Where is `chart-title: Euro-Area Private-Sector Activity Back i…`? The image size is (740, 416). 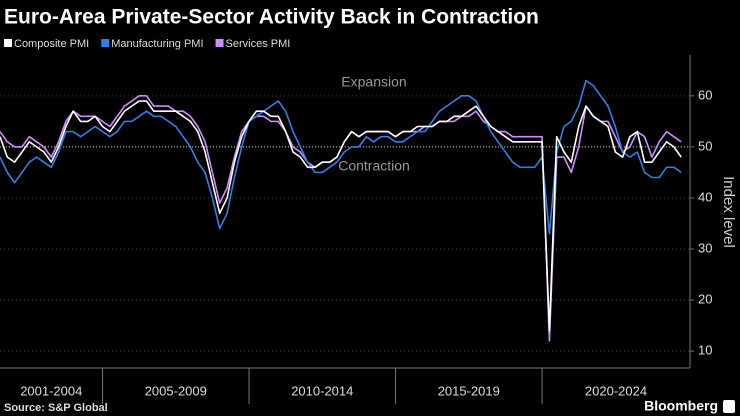
chart-title: Euro-Area Private-Sector Activity Back i… is located at coordinates (271, 17).